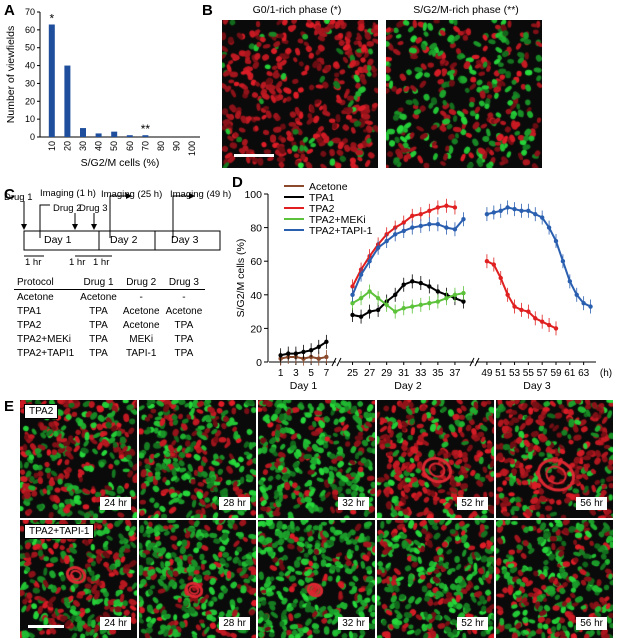 The width and height of the screenshot is (617, 639). I want to click on row-label-tpa2-tapi1: TPA2+TAPI-1, so click(59, 531).